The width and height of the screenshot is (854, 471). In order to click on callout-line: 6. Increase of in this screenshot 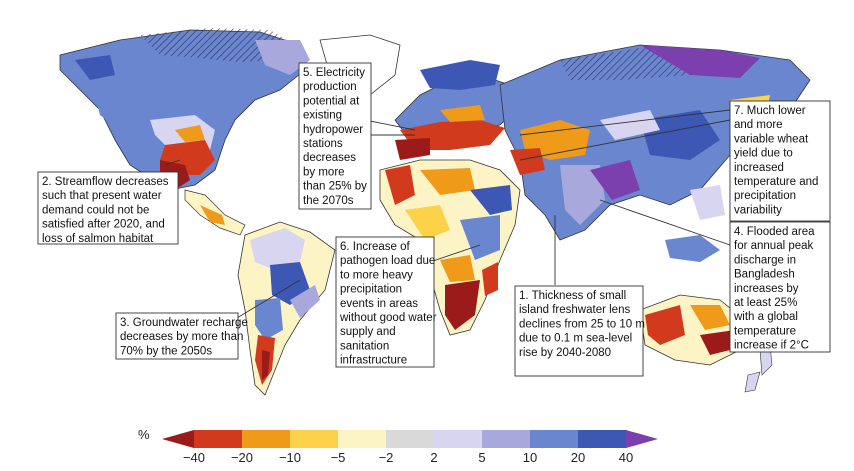, I will do `click(375, 247)`.